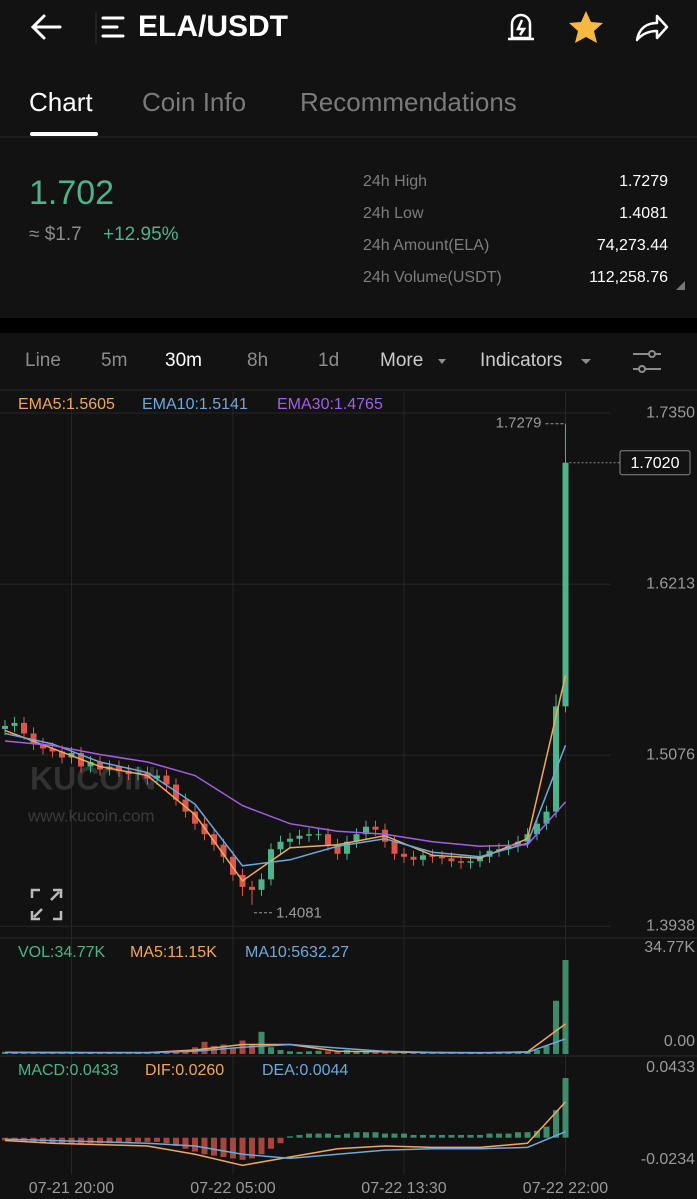  Describe the element at coordinates (652, 28) in the screenshot. I see `share-icon` at that location.